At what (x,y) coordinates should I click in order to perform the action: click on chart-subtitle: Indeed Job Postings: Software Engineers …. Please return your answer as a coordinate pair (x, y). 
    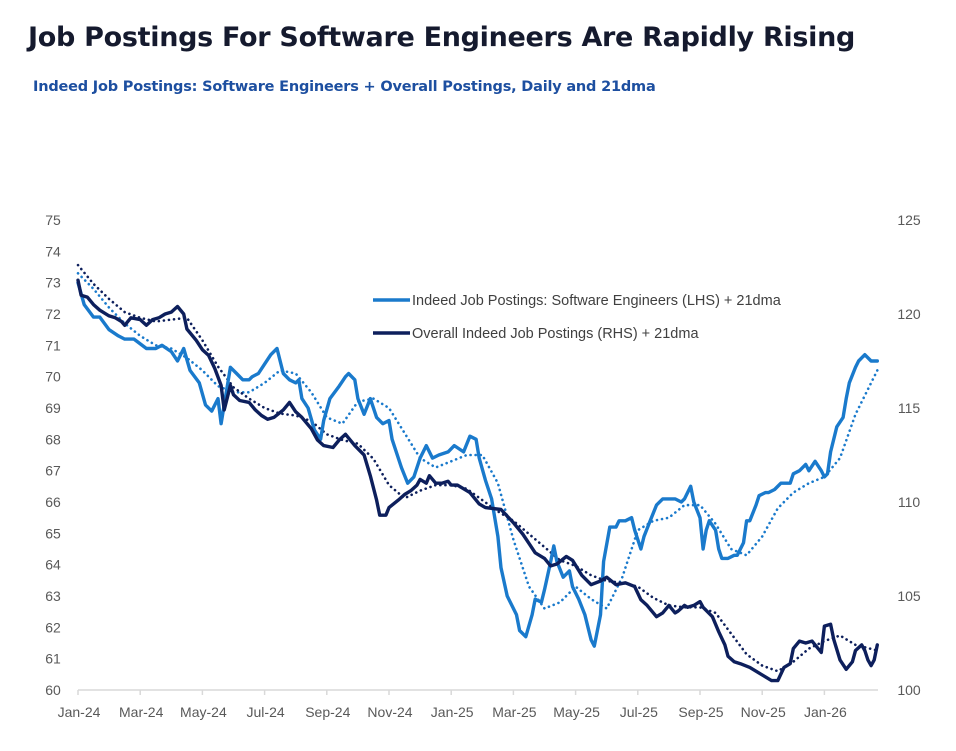
    Looking at the image, I should click on (344, 87).